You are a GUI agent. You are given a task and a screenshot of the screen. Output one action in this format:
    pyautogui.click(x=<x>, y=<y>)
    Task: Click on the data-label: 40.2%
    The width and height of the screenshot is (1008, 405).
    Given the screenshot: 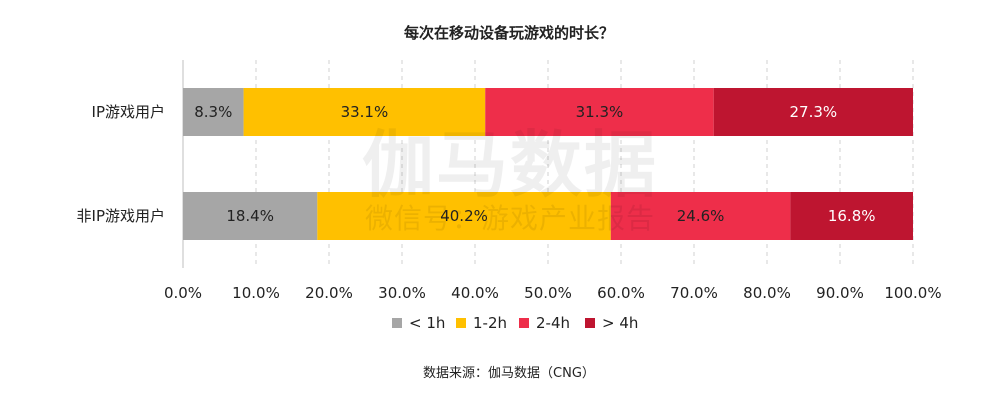 What is the action you would take?
    pyautogui.click(x=464, y=216)
    